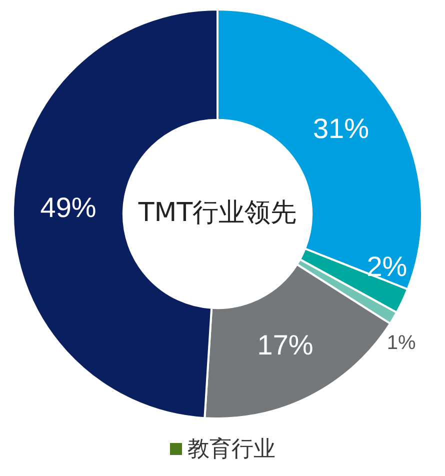  I want to click on data-label: 2%, so click(387, 266).